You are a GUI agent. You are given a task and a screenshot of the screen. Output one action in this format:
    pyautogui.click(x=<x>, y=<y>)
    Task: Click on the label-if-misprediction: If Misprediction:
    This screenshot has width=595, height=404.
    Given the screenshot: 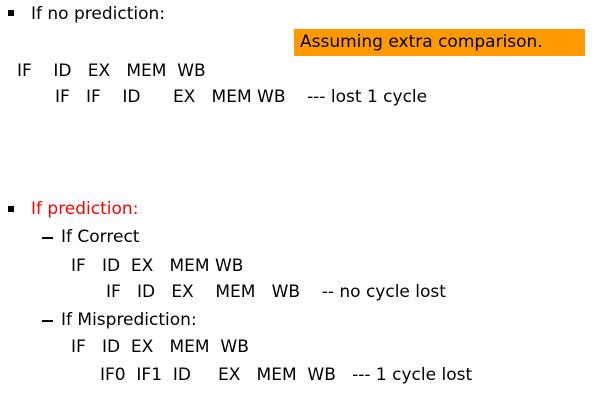 What is the action you would take?
    pyautogui.click(x=129, y=320)
    